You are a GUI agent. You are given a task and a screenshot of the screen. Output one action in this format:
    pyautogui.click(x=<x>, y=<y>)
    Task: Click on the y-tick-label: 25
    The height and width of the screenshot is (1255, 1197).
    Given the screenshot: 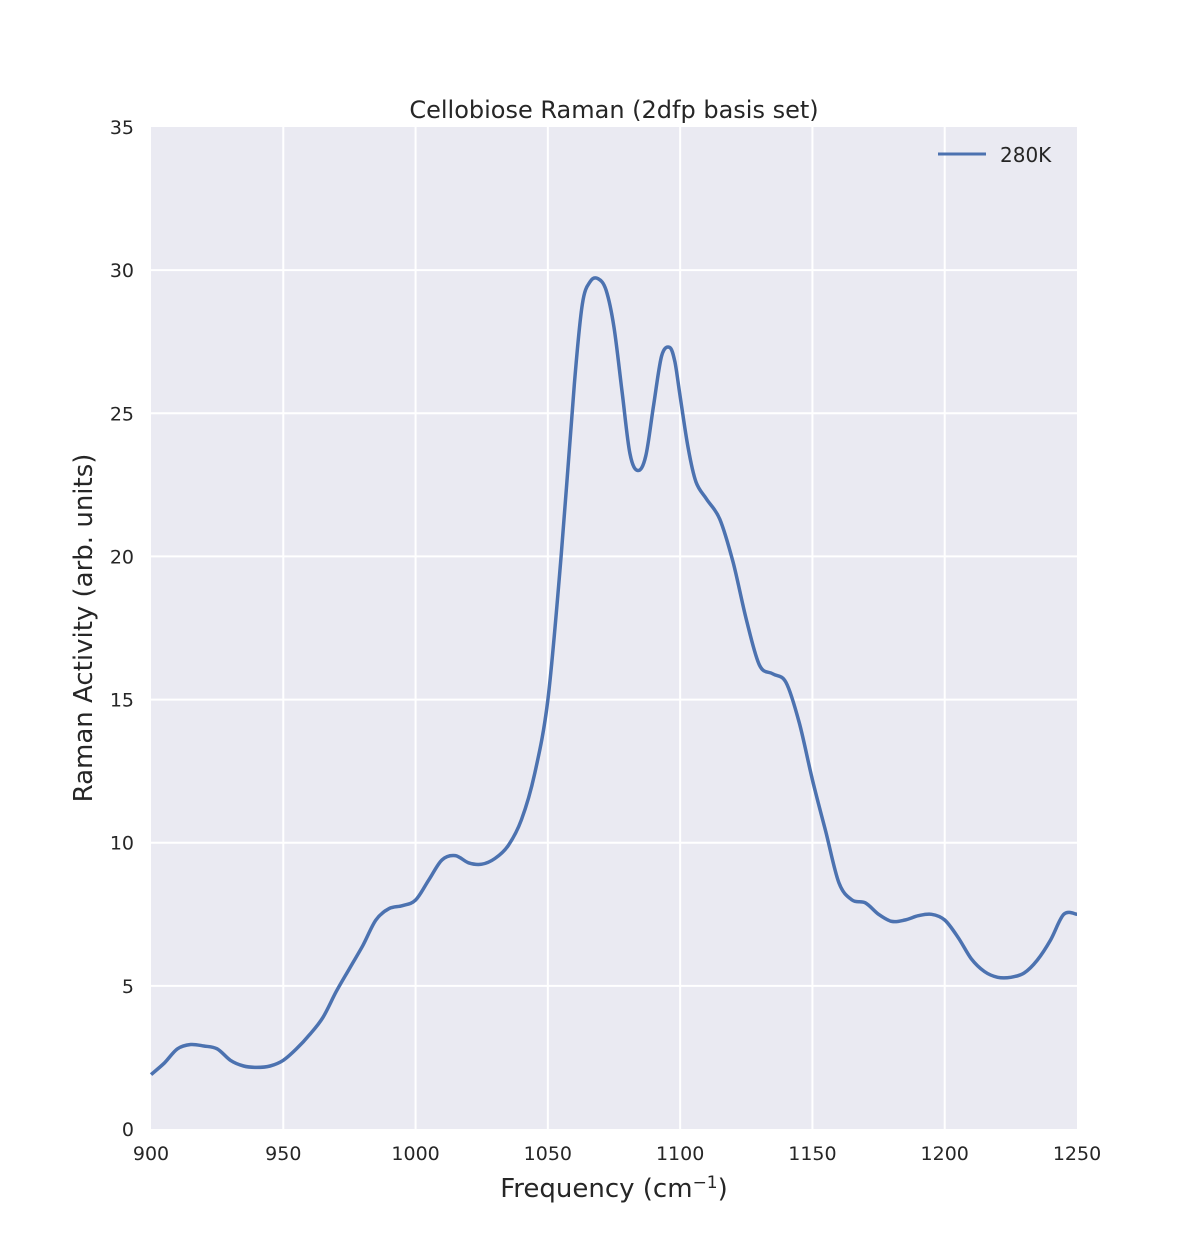 What is the action you would take?
    pyautogui.click(x=122, y=414)
    